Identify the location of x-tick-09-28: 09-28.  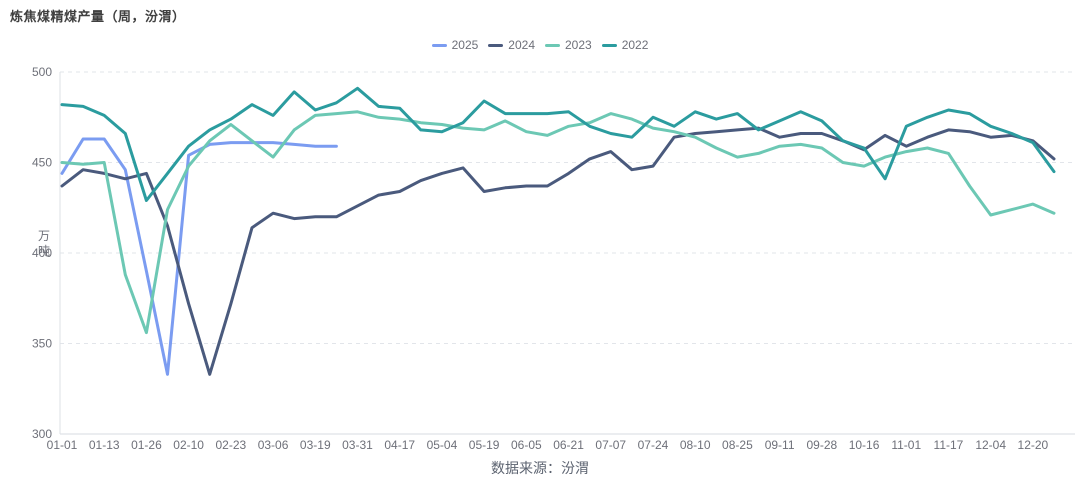
(821, 445).